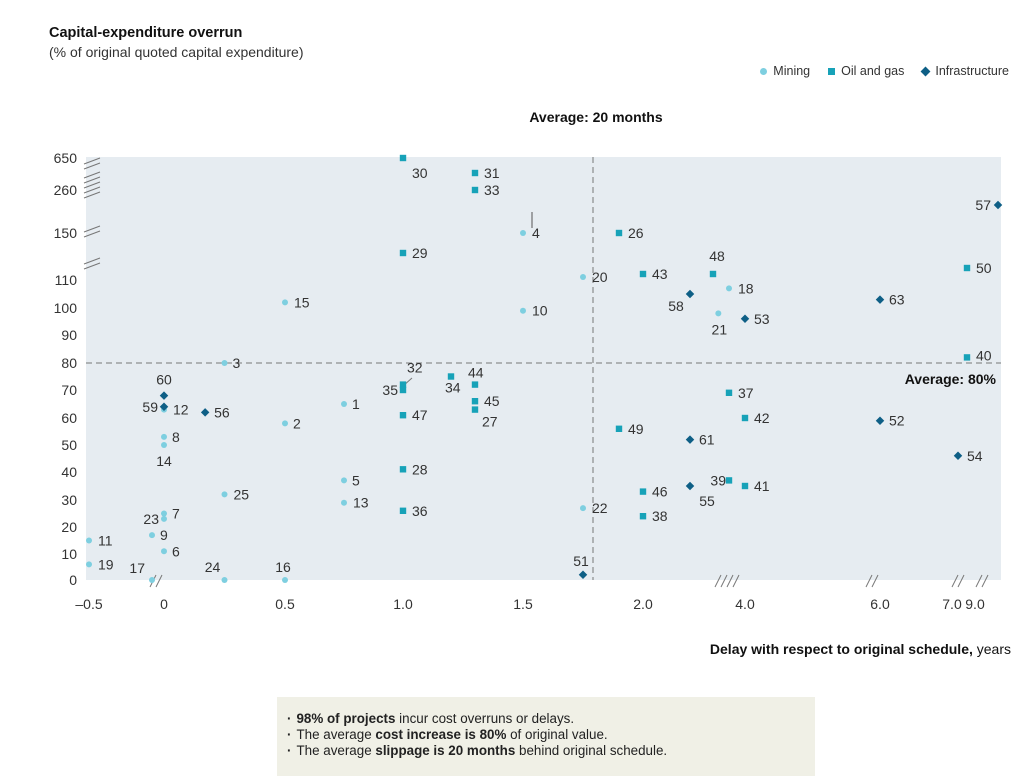  What do you see at coordinates (361, 503) in the screenshot?
I see `point-label: 13` at bounding box center [361, 503].